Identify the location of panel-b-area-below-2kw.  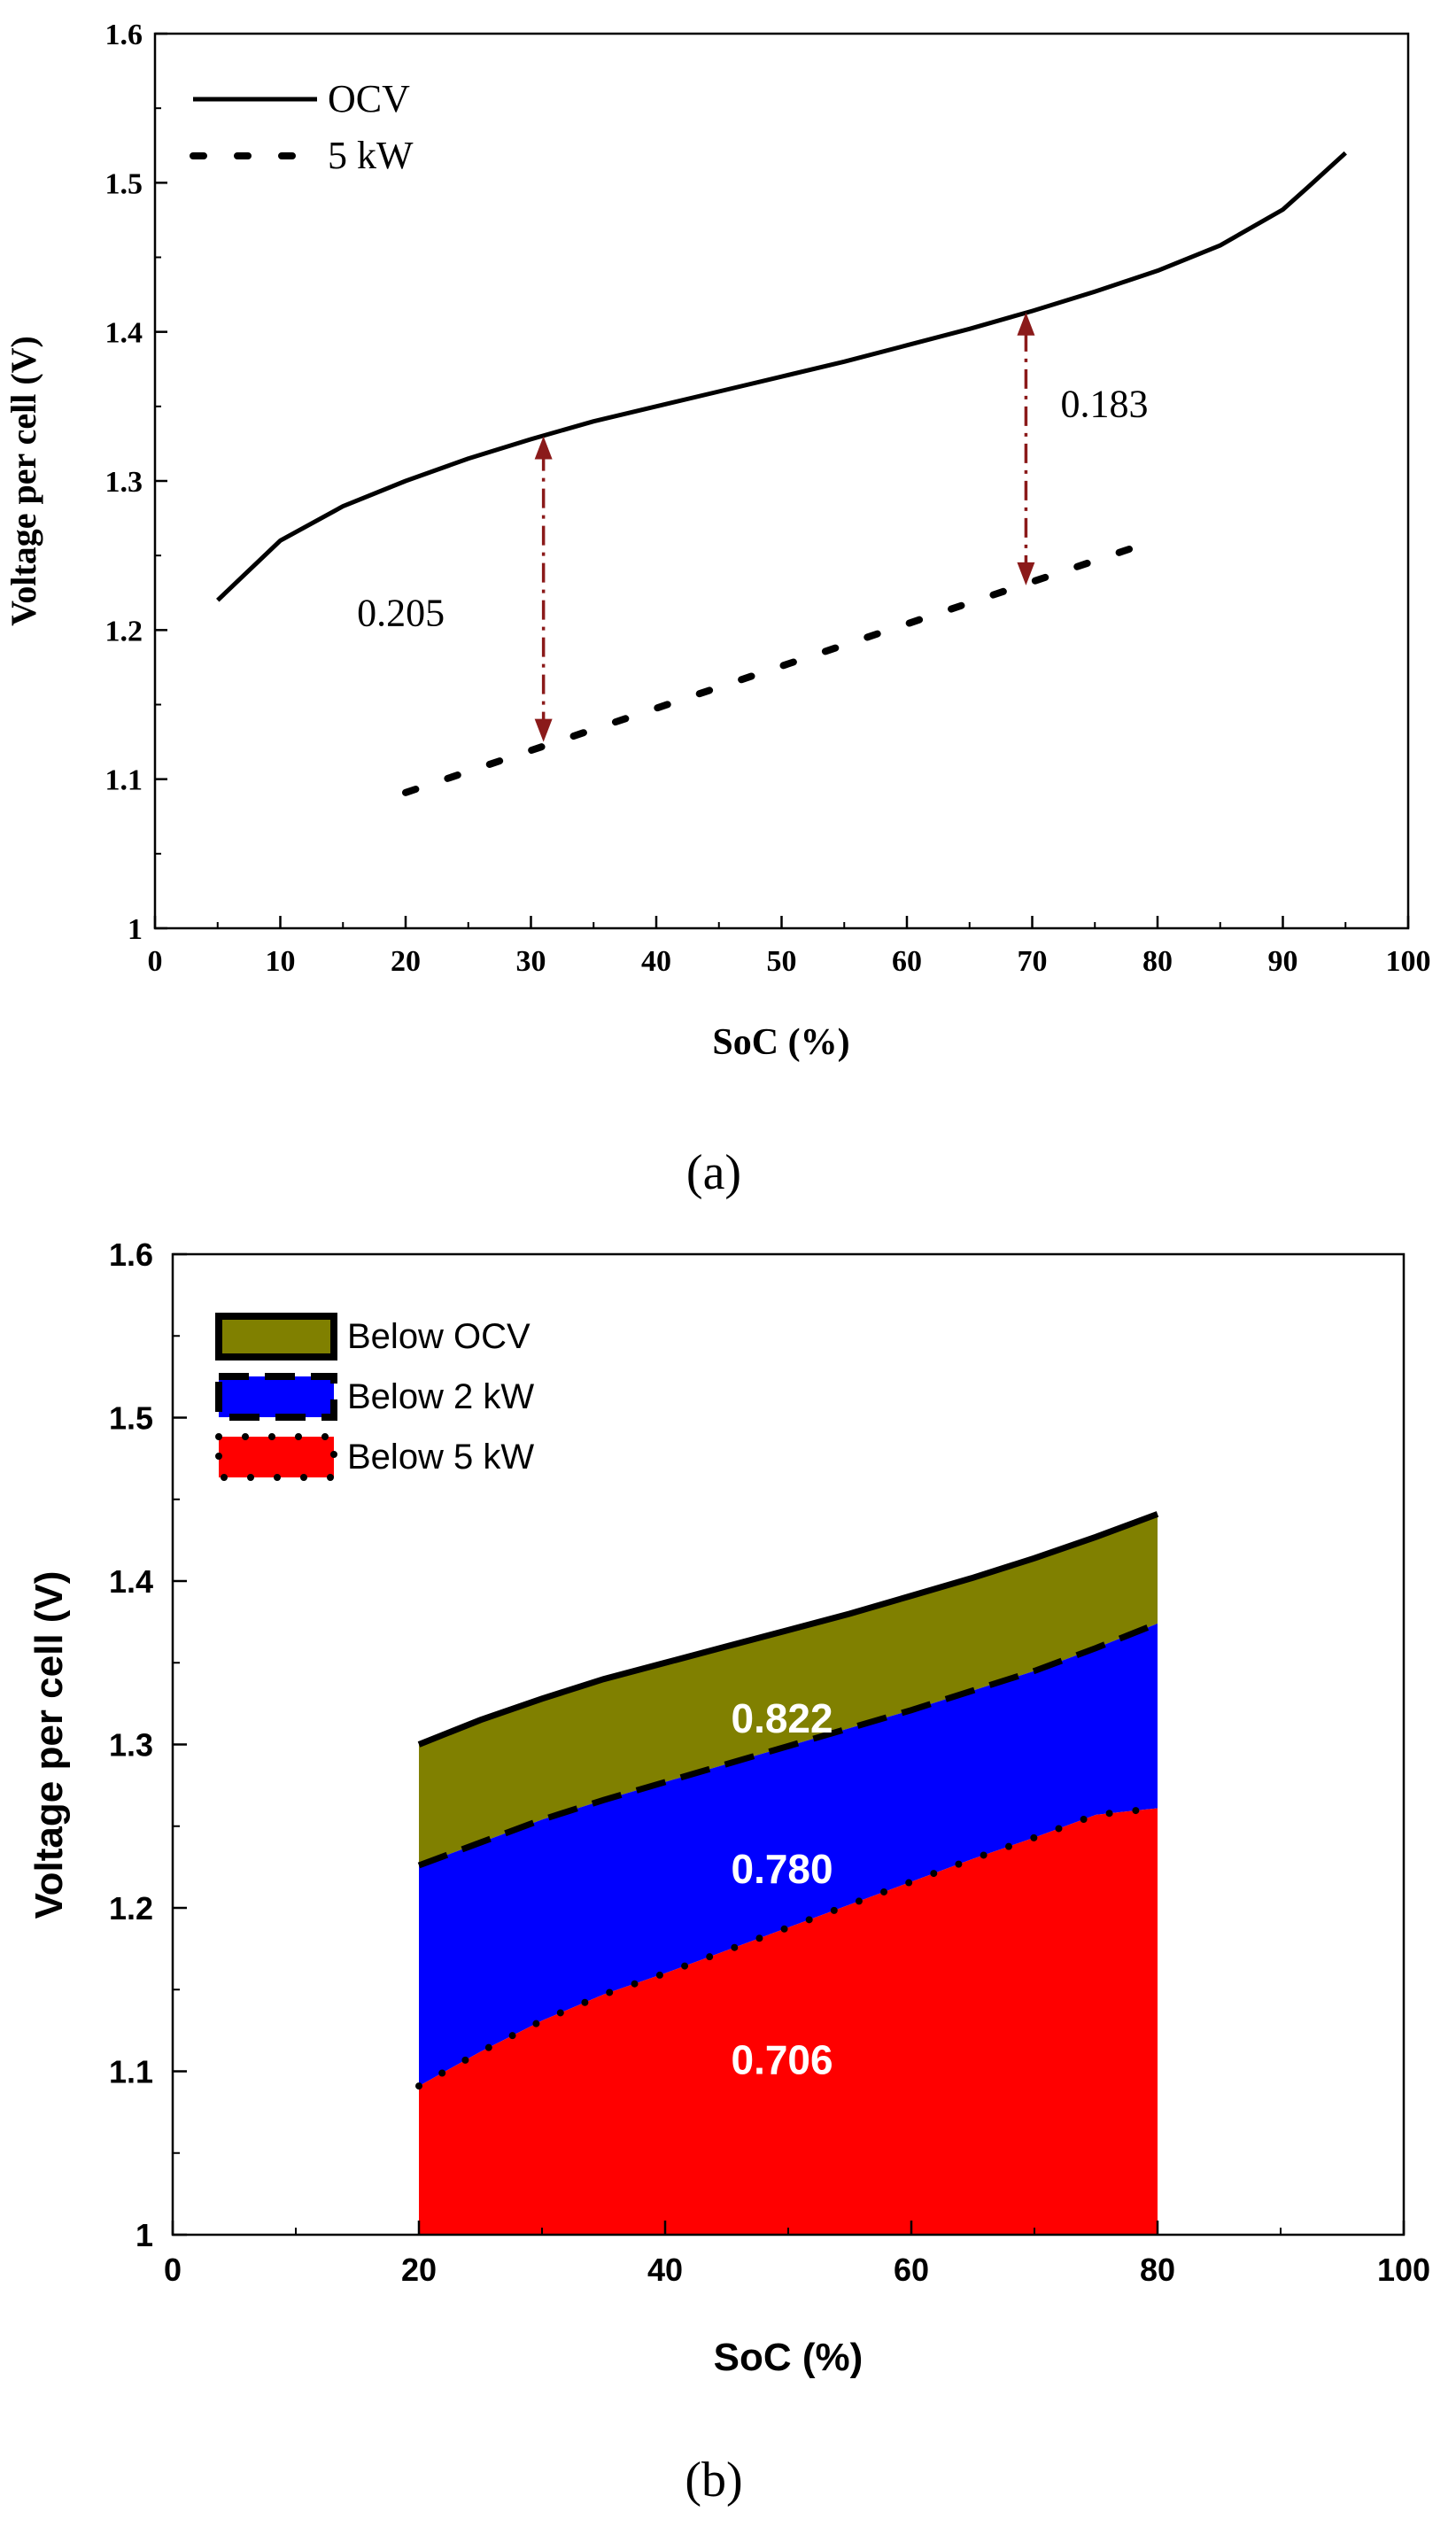
(788, 1855).